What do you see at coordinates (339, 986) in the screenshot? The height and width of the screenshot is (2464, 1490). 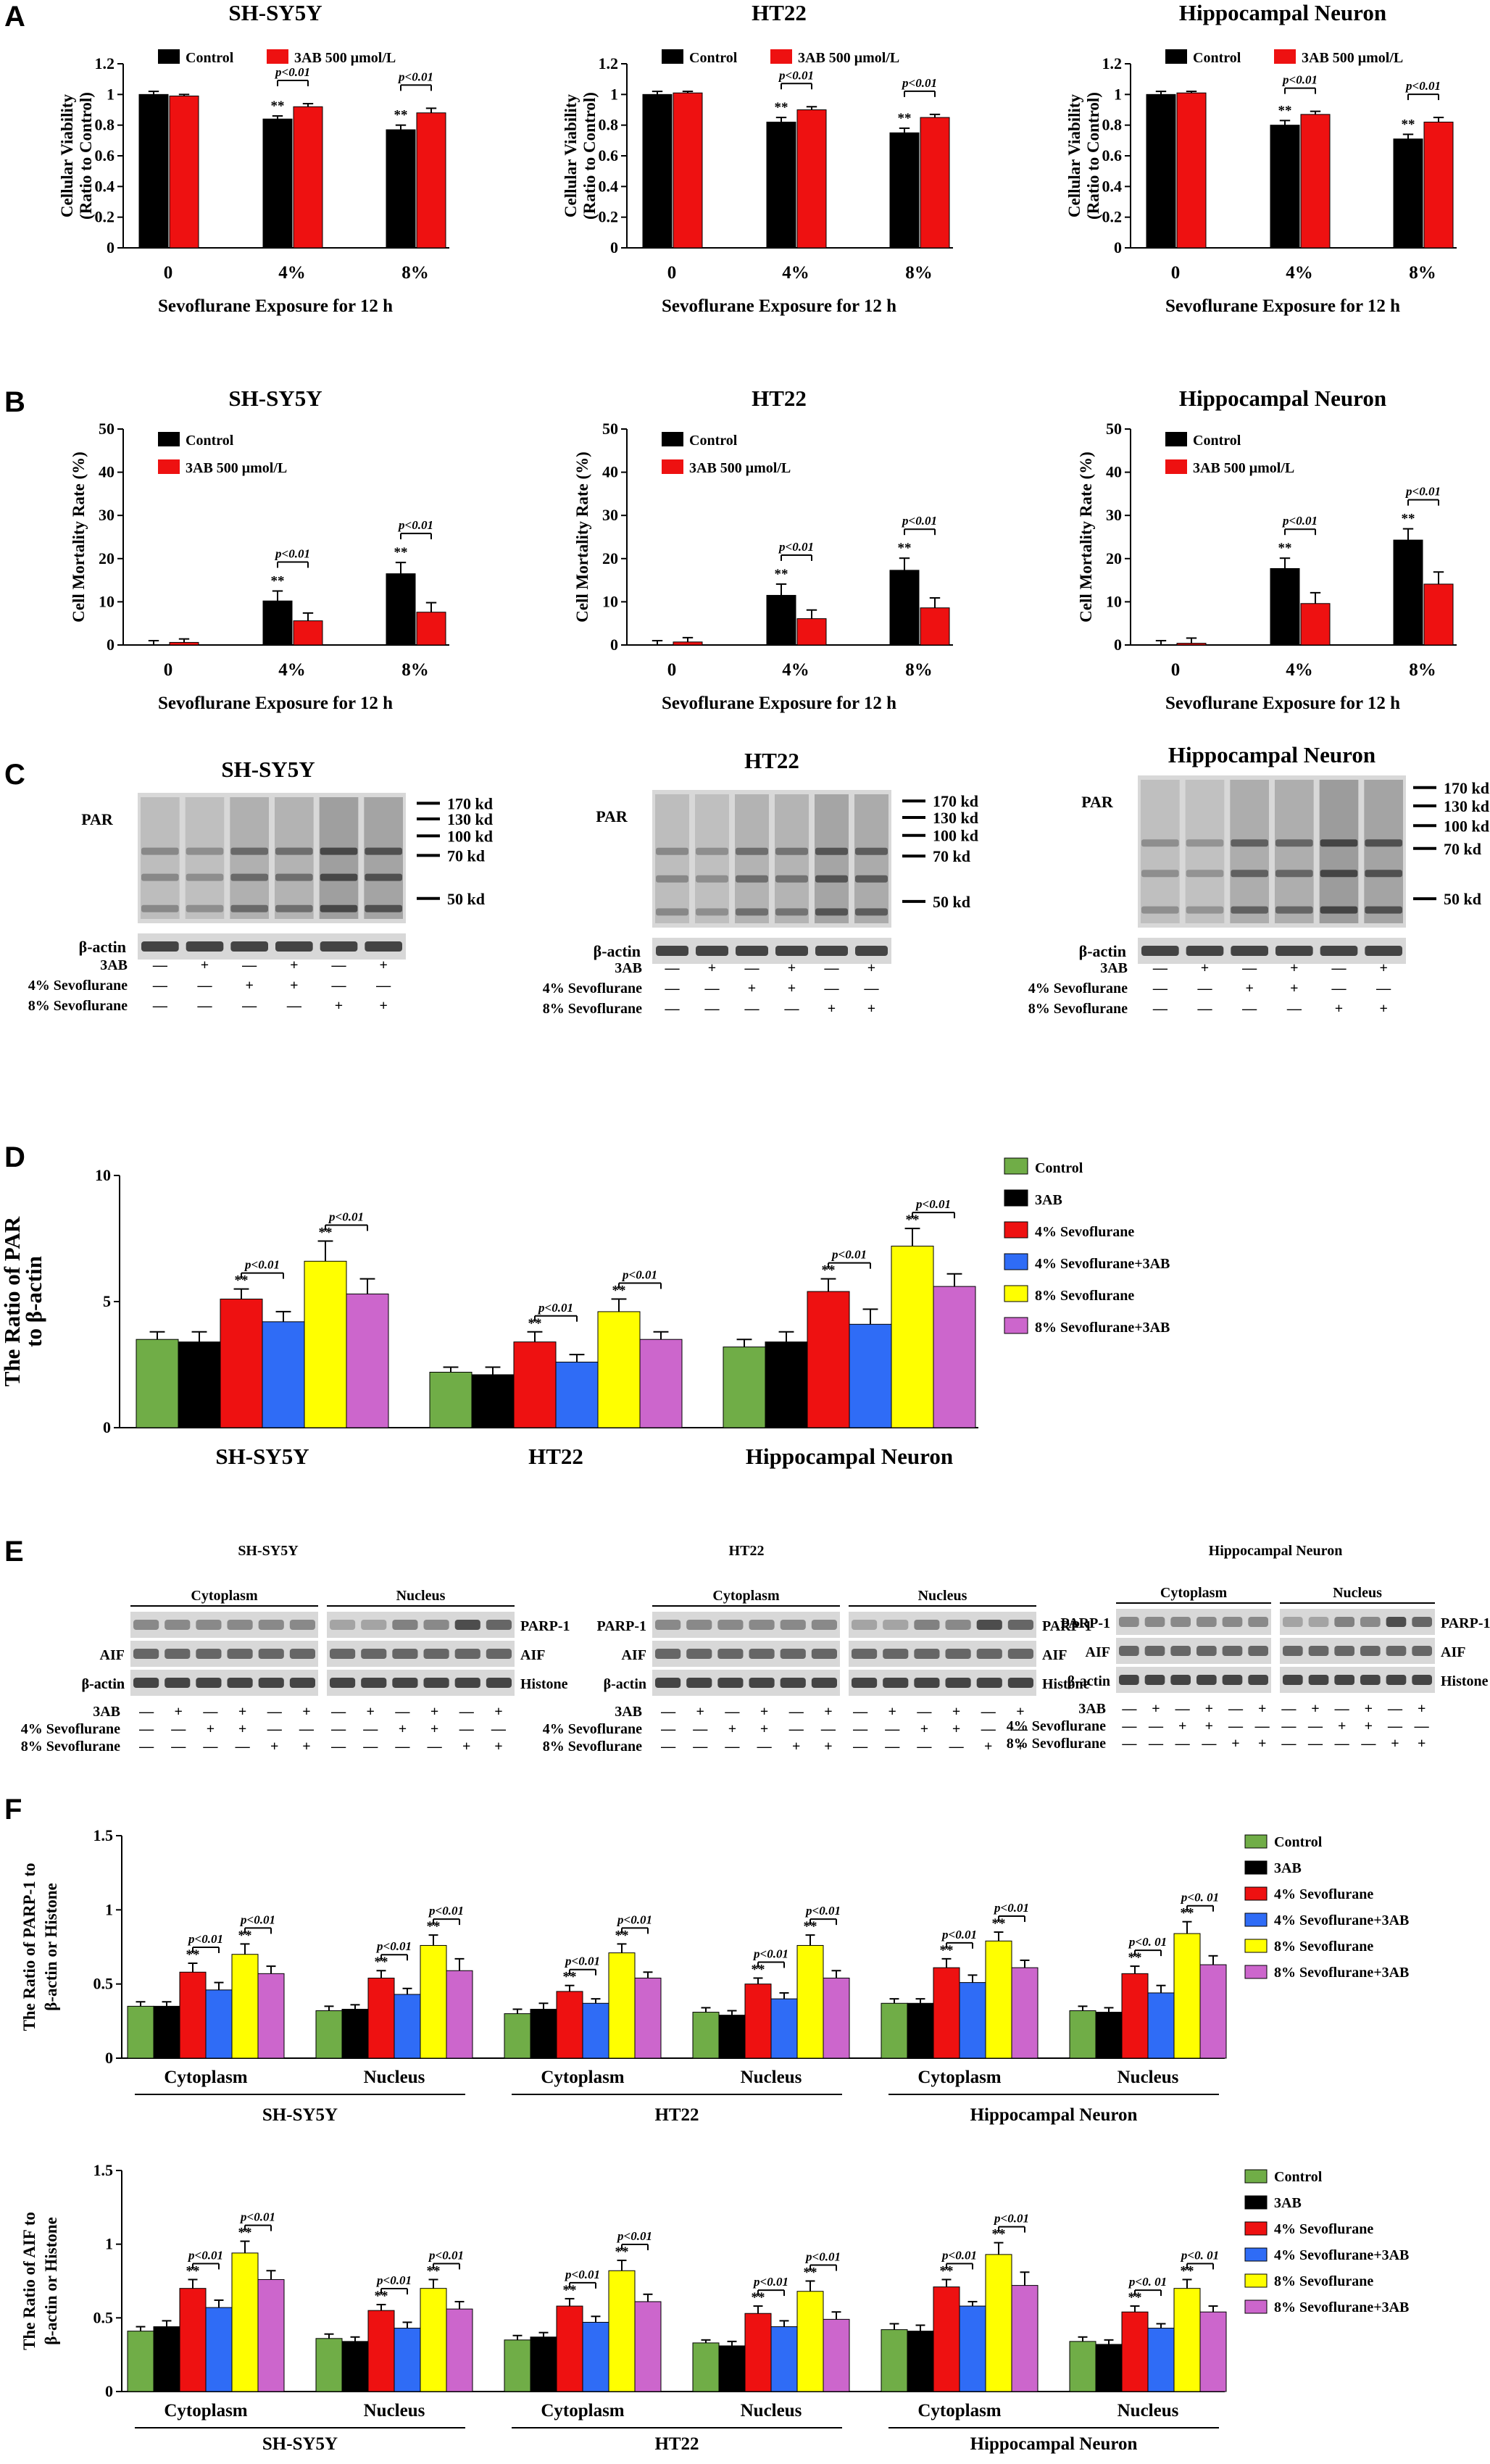 I see `c-0-treatment-1-4: —` at bounding box center [339, 986].